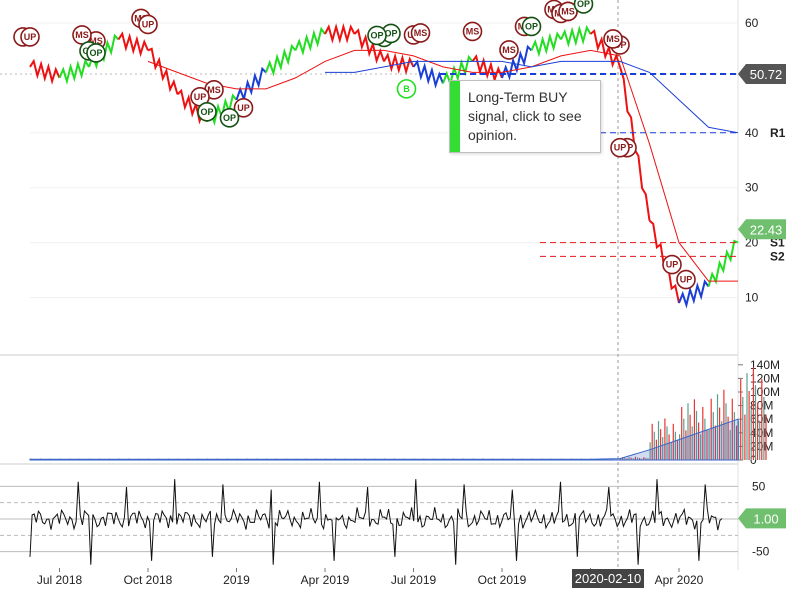 This screenshot has width=800, height=600. What do you see at coordinates (766, 229) in the screenshot?
I see `price-badge-label: 22.43` at bounding box center [766, 229].